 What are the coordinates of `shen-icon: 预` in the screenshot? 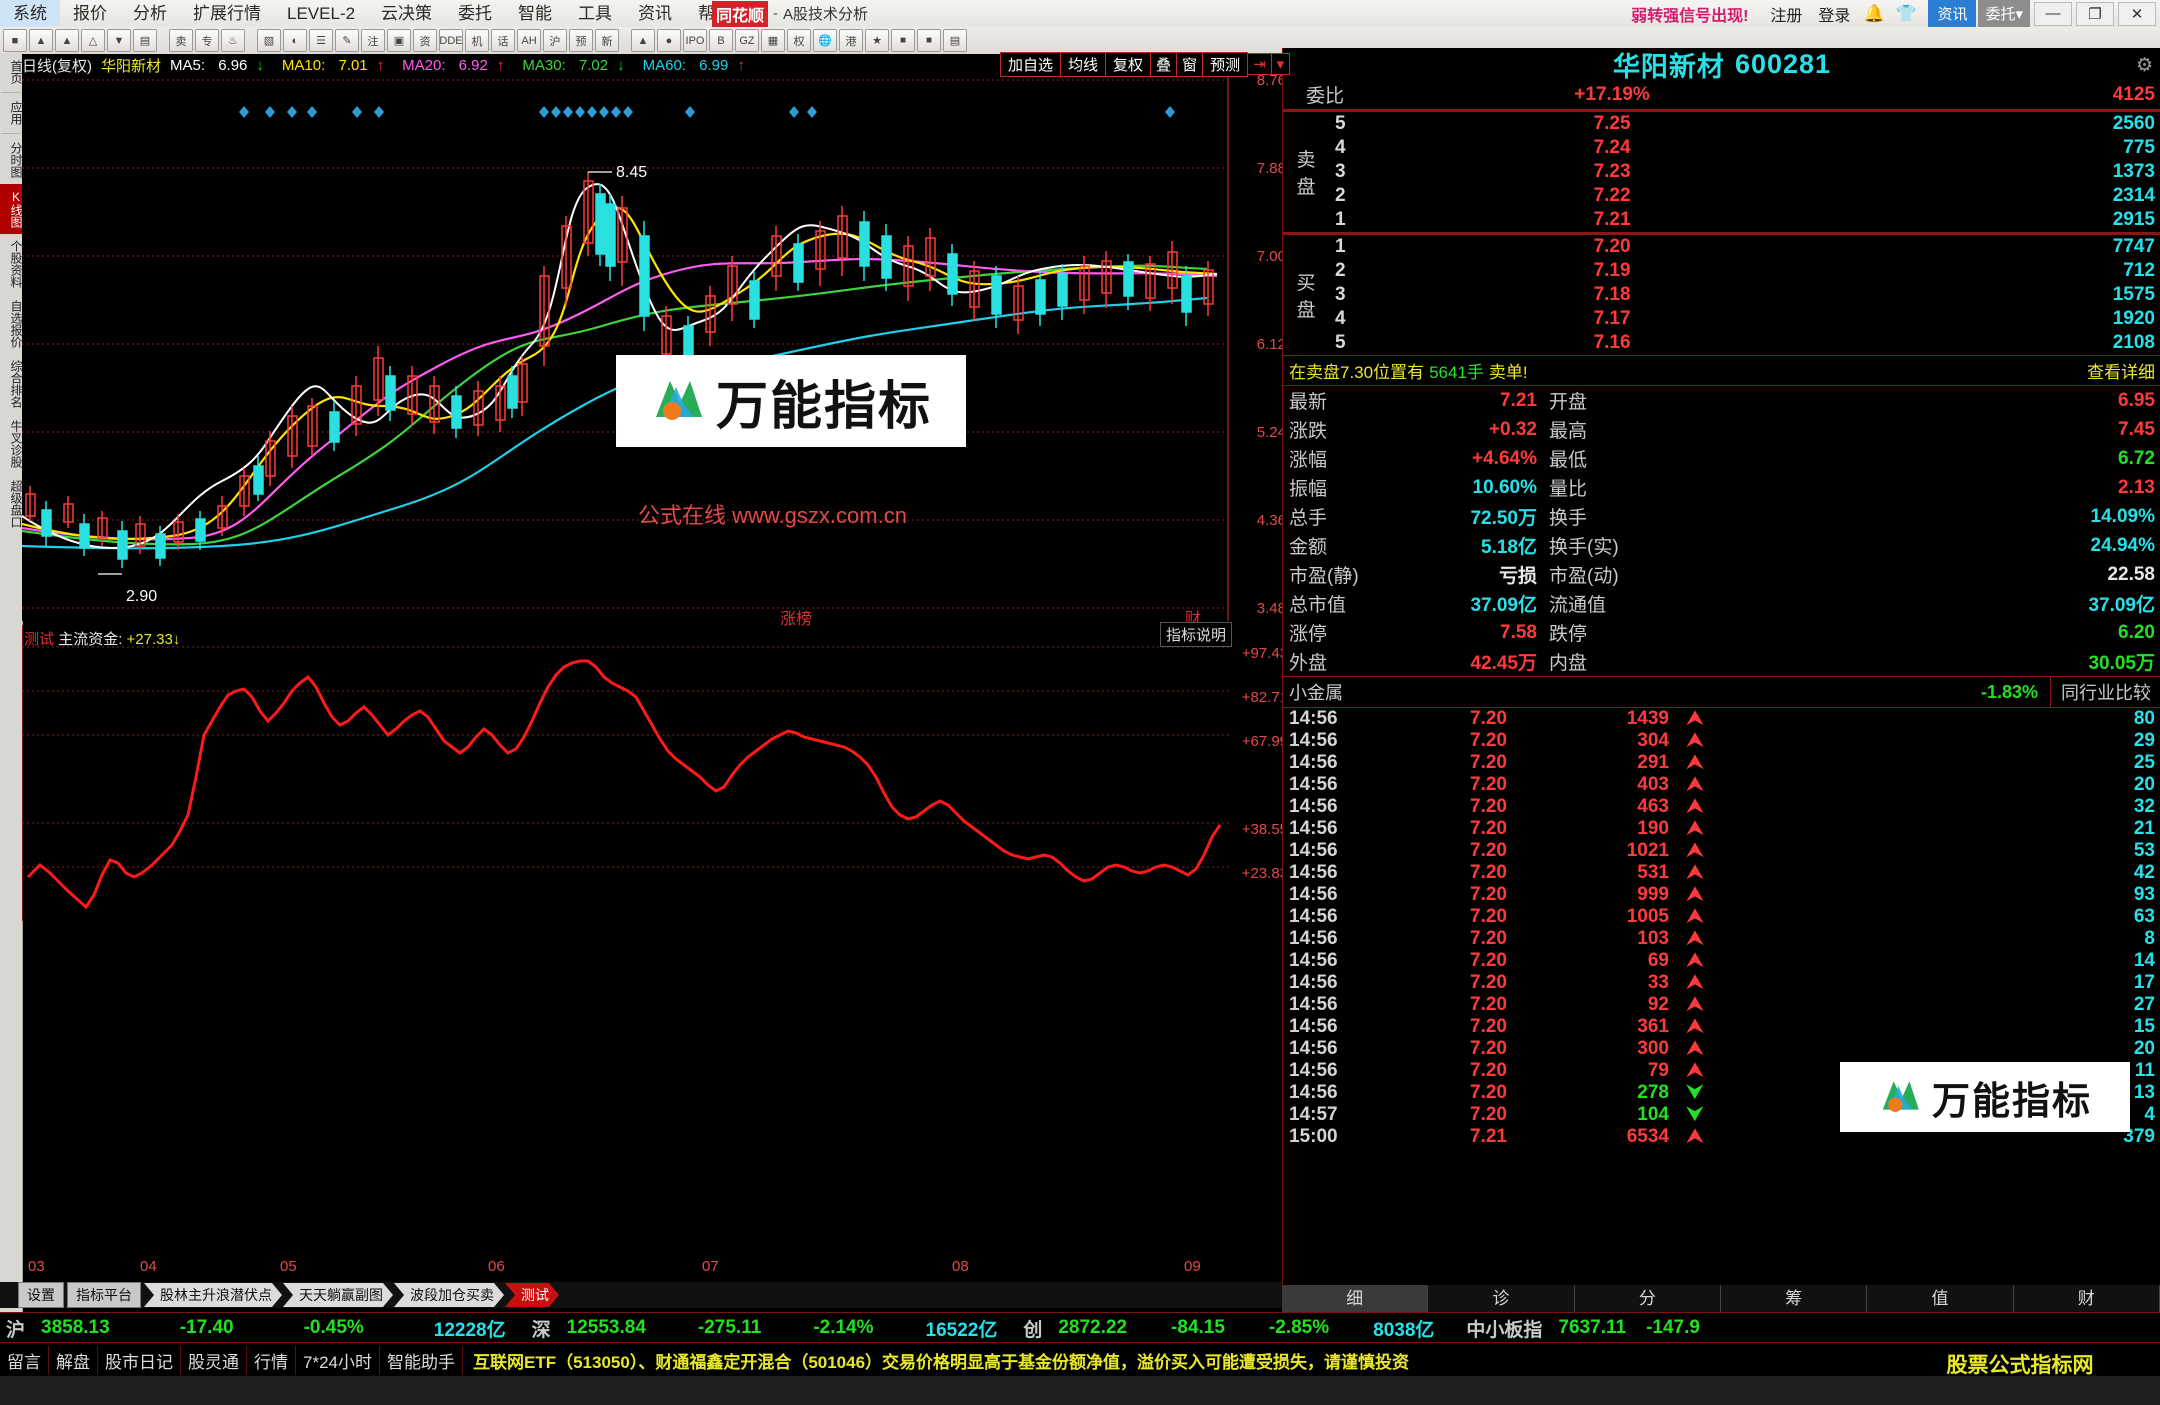 It's located at (581, 40).